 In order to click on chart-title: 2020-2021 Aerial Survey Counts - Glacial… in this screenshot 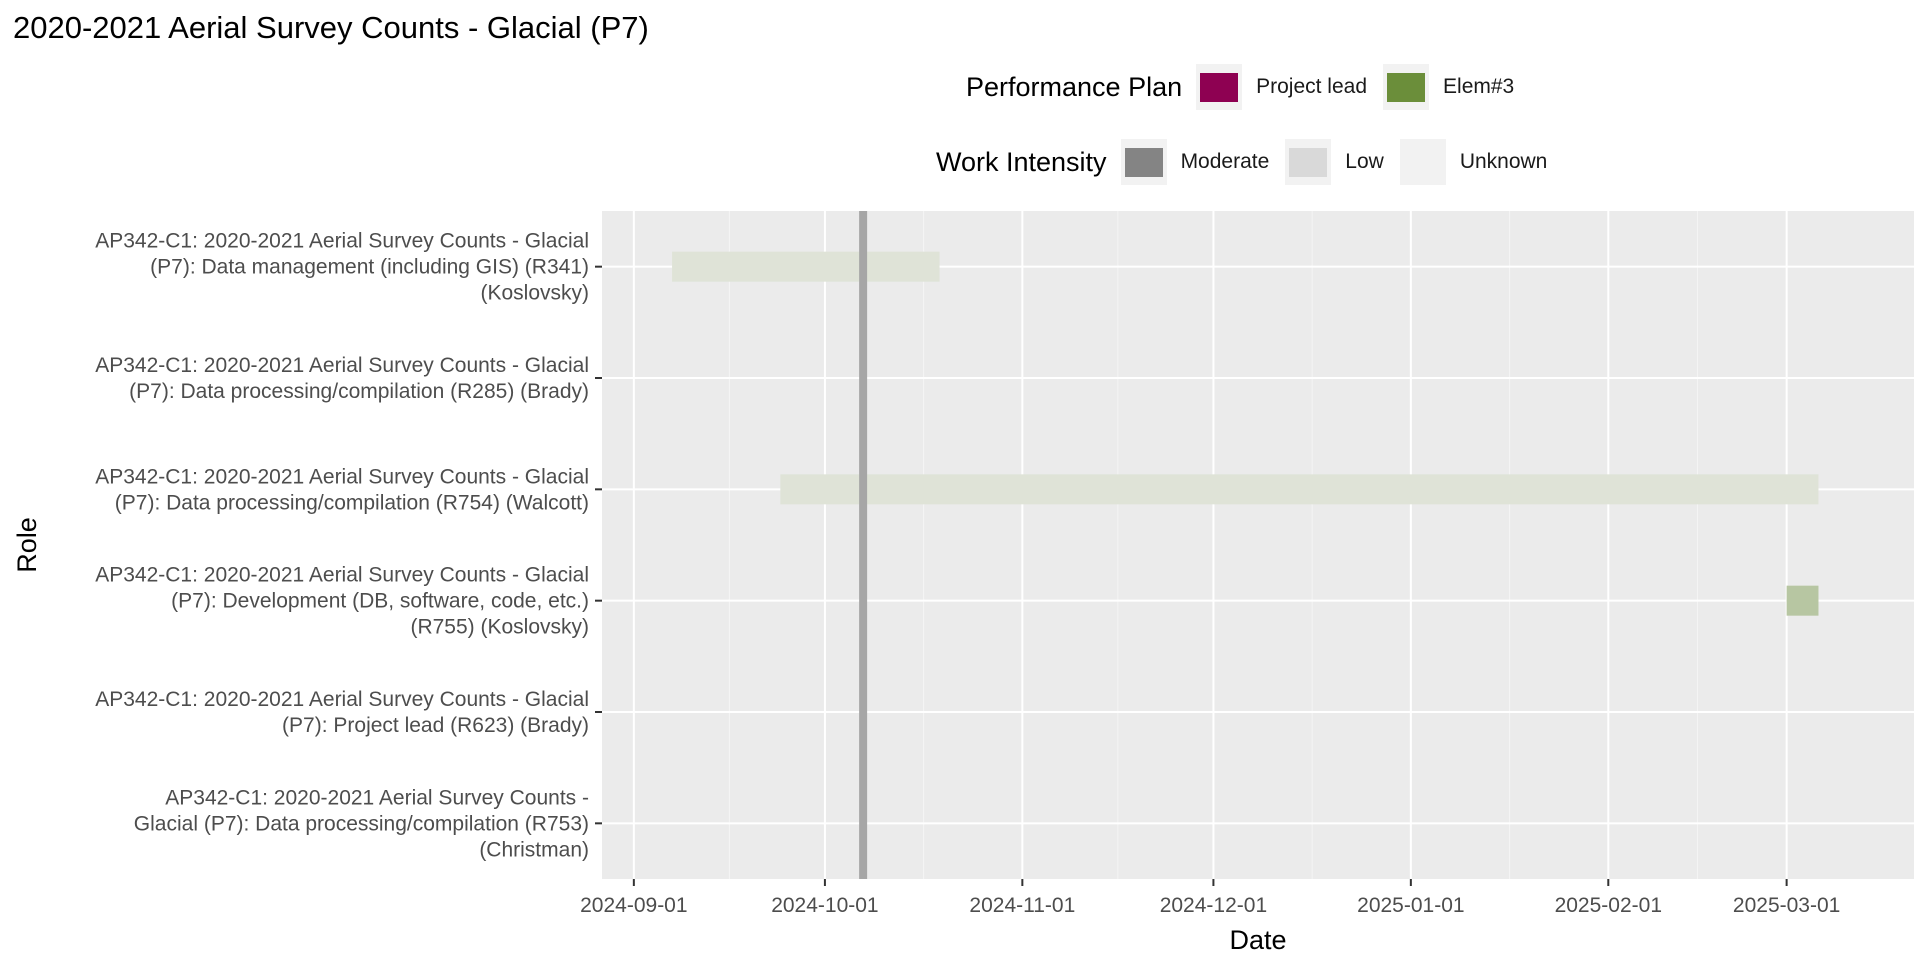, I will do `click(331, 27)`.